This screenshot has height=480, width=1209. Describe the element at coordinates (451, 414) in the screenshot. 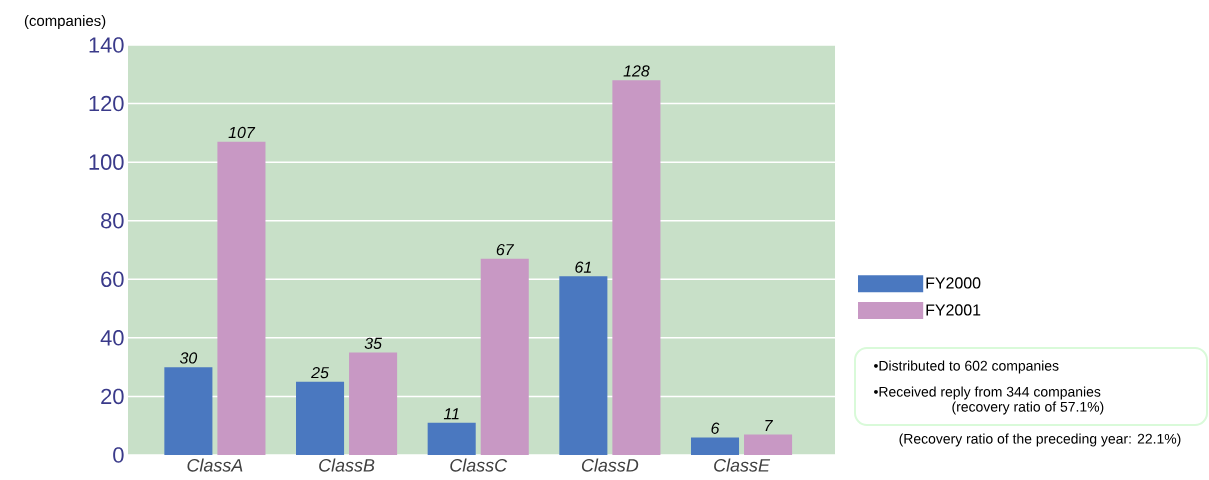

I see `data-label: 11` at that location.